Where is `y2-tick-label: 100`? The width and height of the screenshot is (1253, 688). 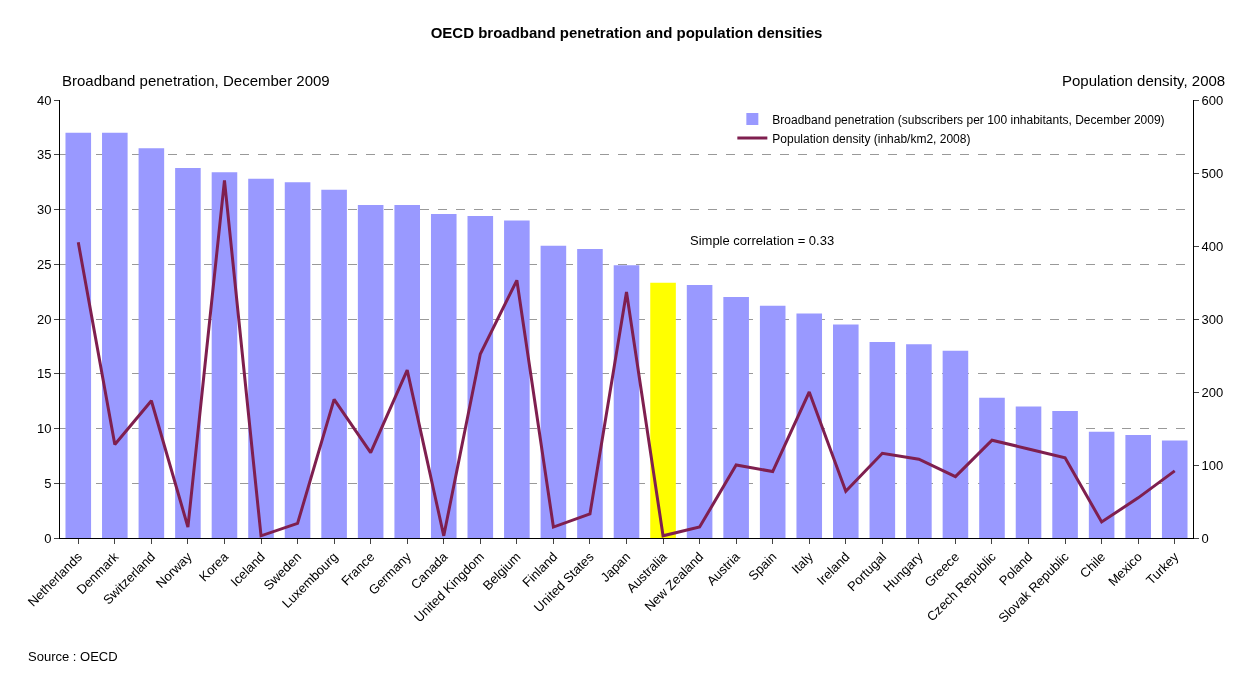
y2-tick-label: 100 is located at coordinates (1212, 465).